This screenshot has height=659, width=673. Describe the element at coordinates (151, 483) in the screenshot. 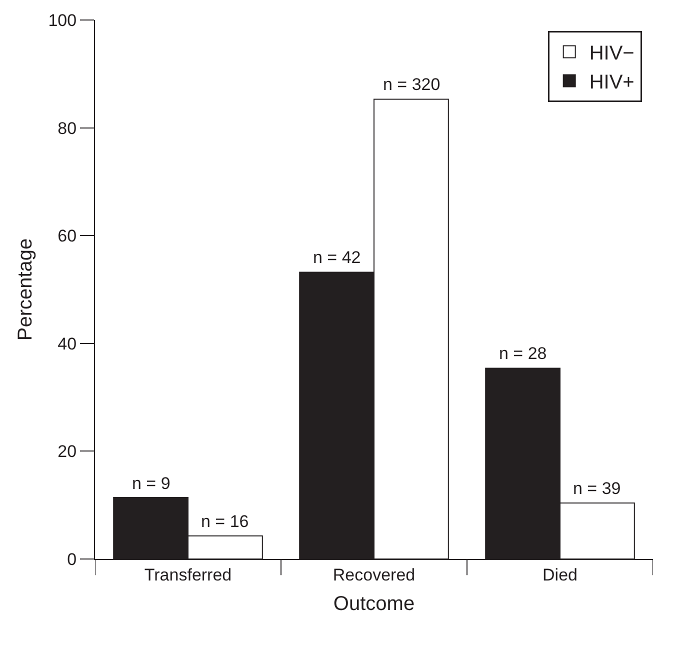

I see `annotation: n = 9` at that location.